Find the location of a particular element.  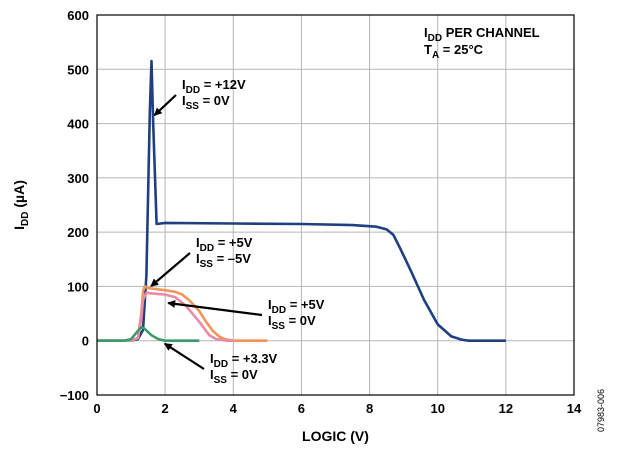

x-tick-label: 2 is located at coordinates (165, 408).